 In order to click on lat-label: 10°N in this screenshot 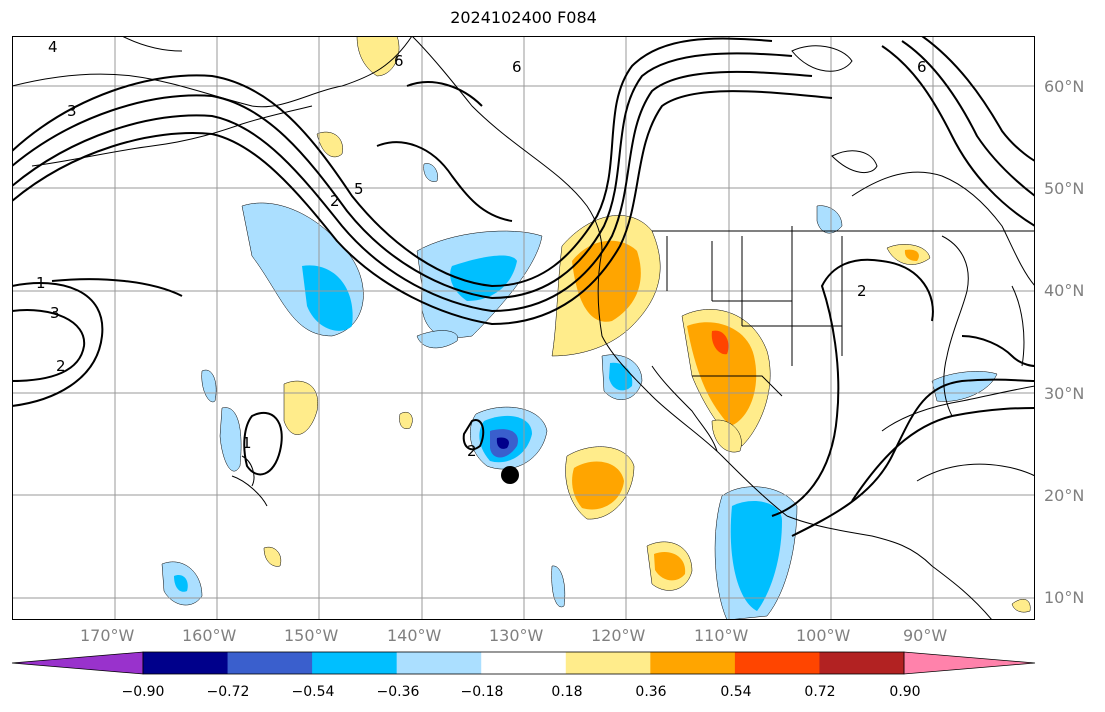, I will do `click(1064, 597)`.